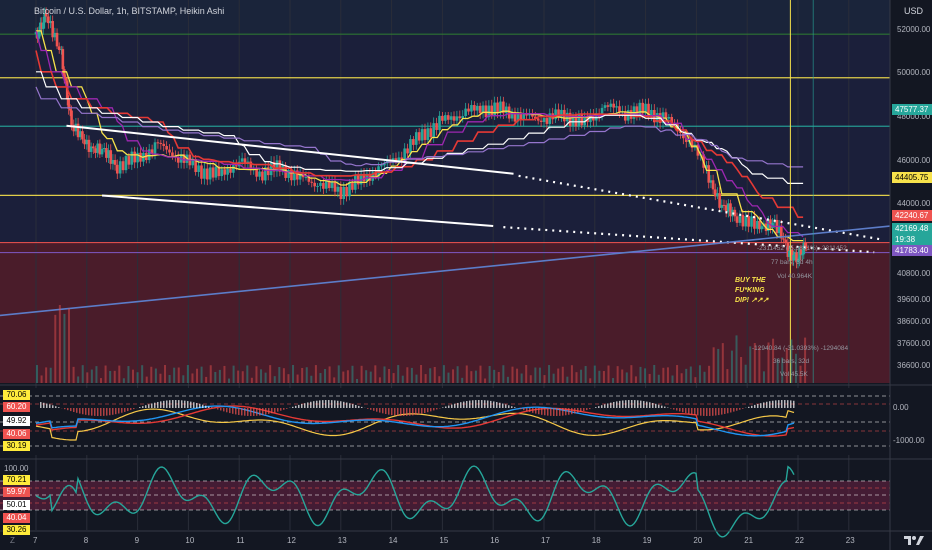 This screenshot has width=932, height=550. I want to click on tradingview-logo-icon, so click(914, 540).